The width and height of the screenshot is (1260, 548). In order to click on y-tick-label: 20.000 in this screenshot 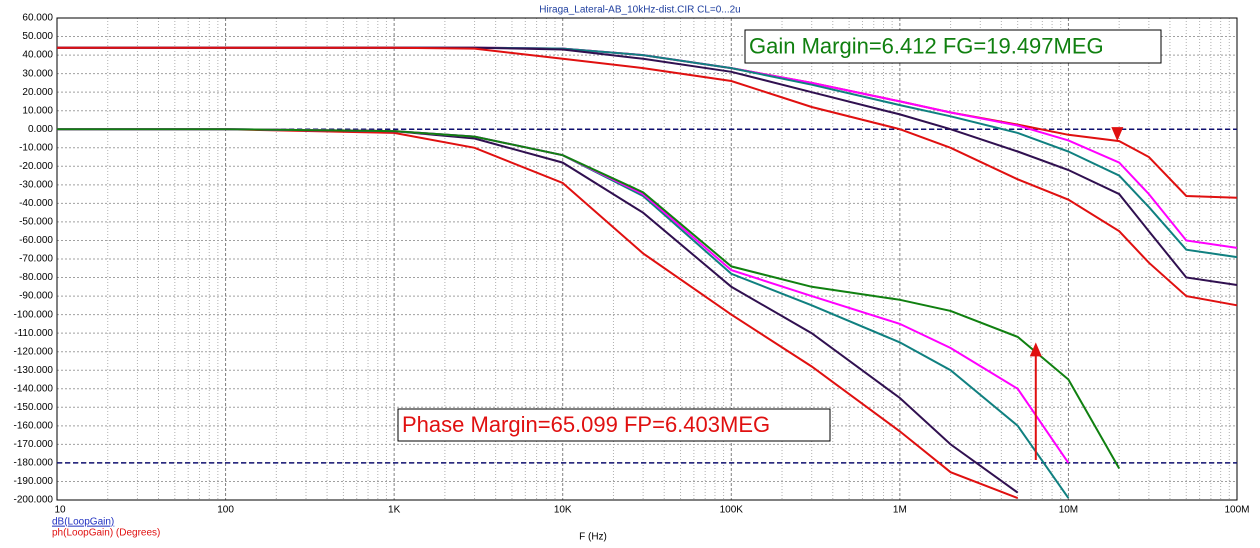, I will do `click(37, 92)`.